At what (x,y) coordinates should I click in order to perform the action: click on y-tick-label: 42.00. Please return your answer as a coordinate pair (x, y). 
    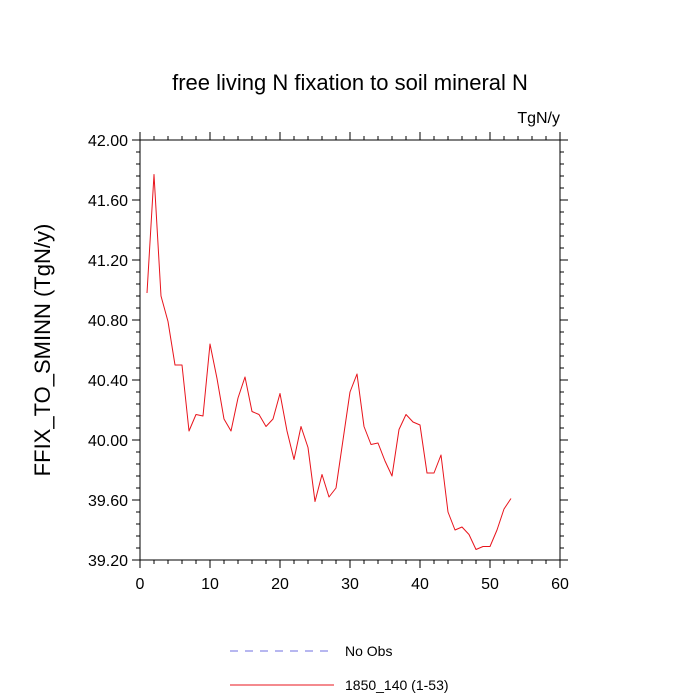
    Looking at the image, I should click on (108, 141).